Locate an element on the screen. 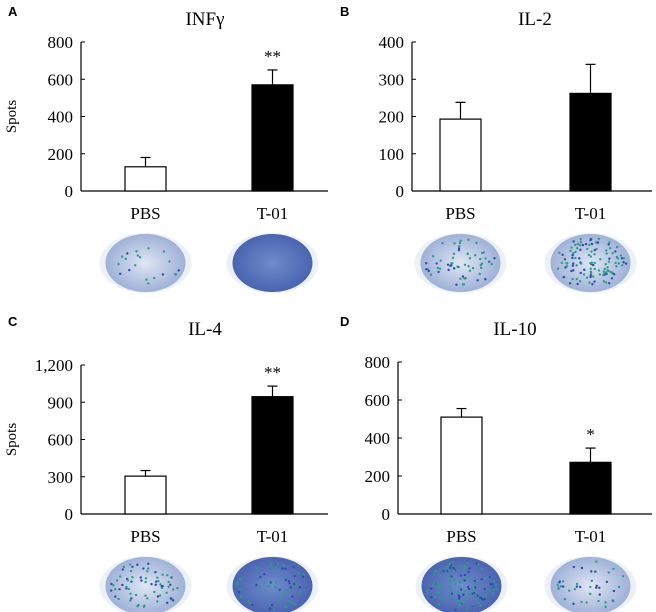 The image size is (656, 612). significance-marker: * is located at coordinates (590, 434).